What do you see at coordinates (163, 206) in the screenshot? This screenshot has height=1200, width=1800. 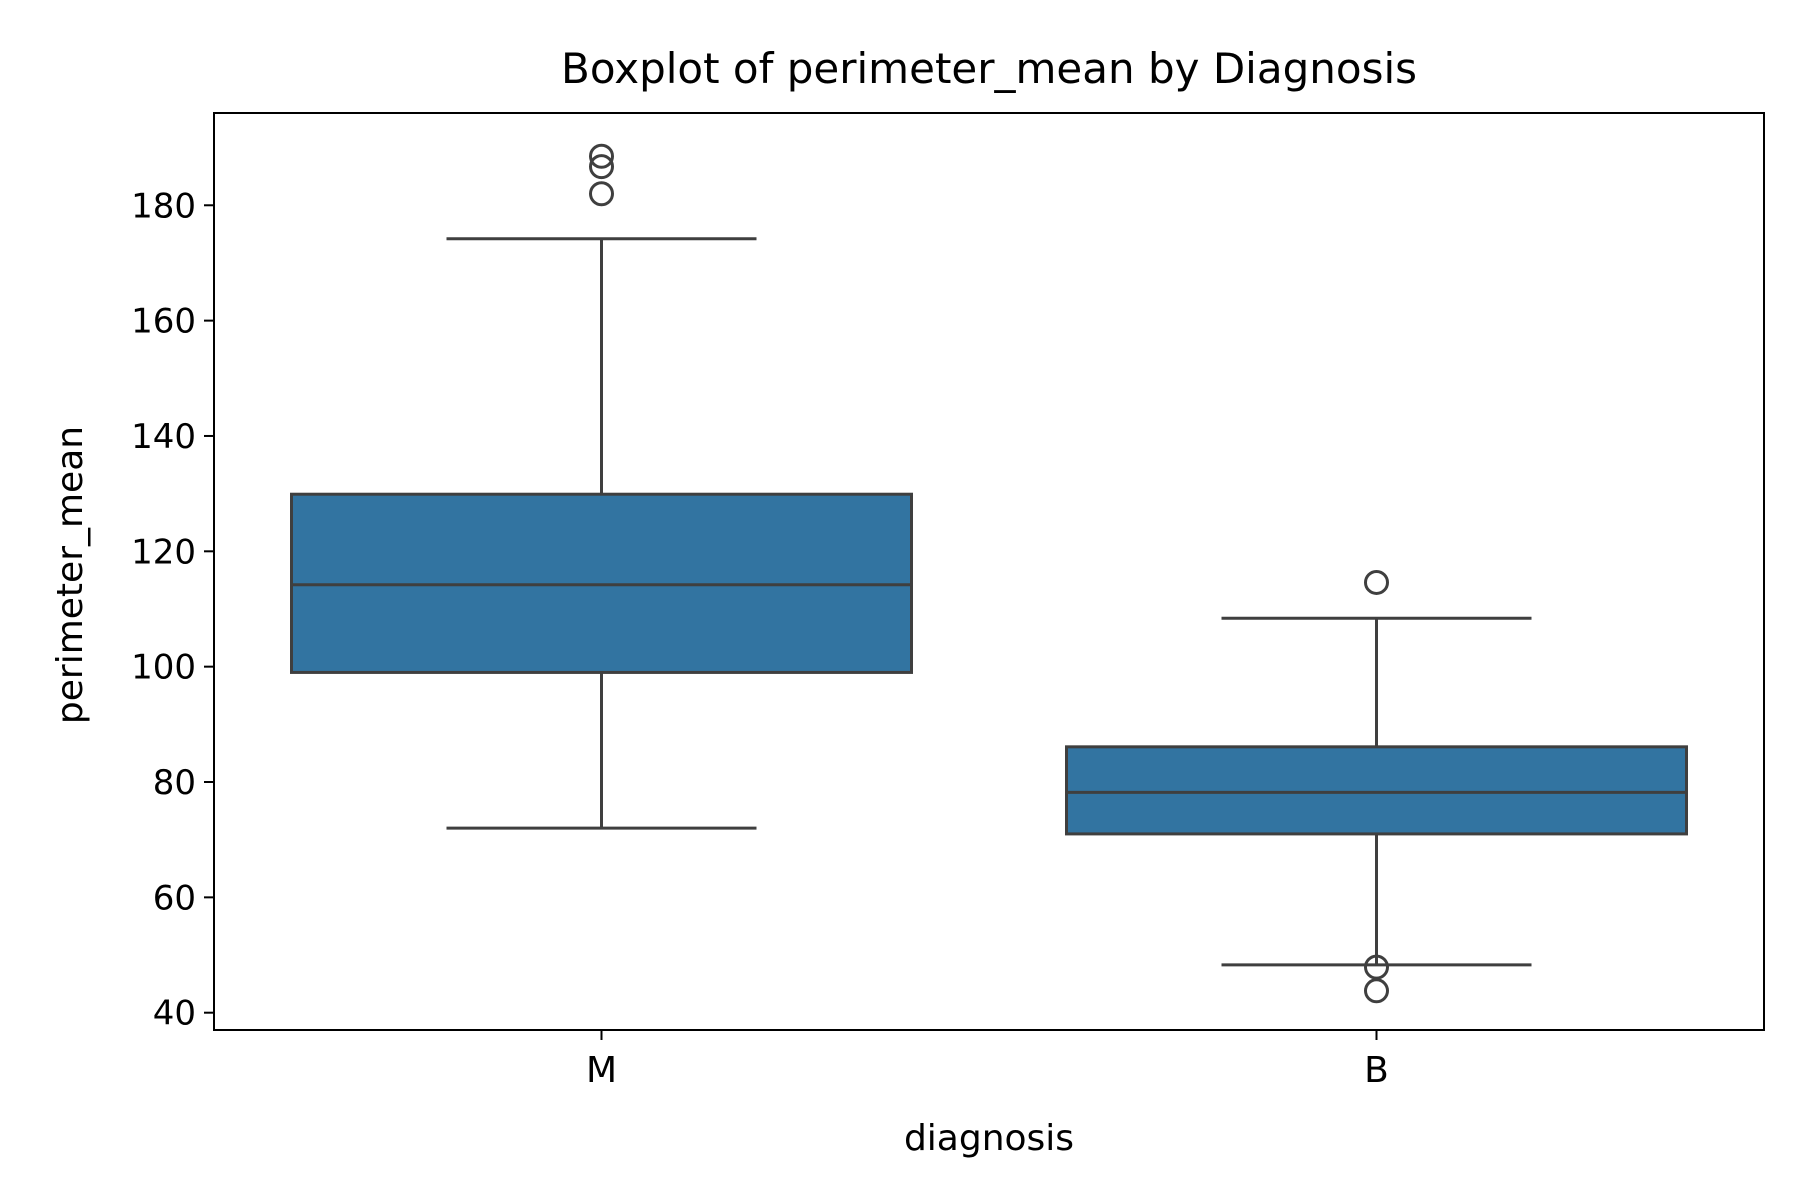 I see `y-tick-label: 180` at bounding box center [163, 206].